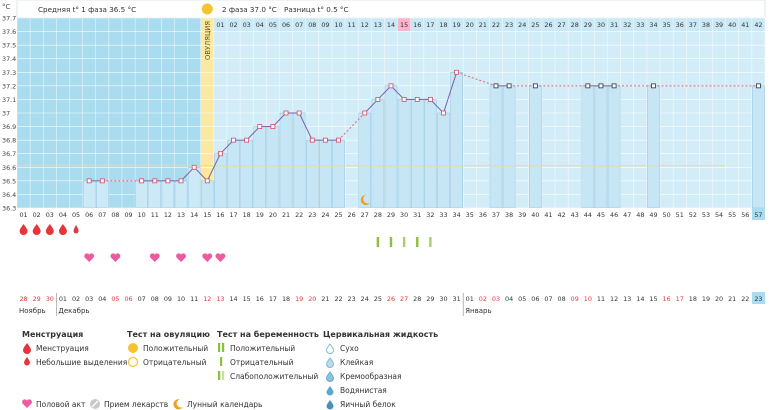 This screenshot has height=410, width=770. What do you see at coordinates (522, 299) in the screenshot?
I see `date-label: 05` at bounding box center [522, 299].